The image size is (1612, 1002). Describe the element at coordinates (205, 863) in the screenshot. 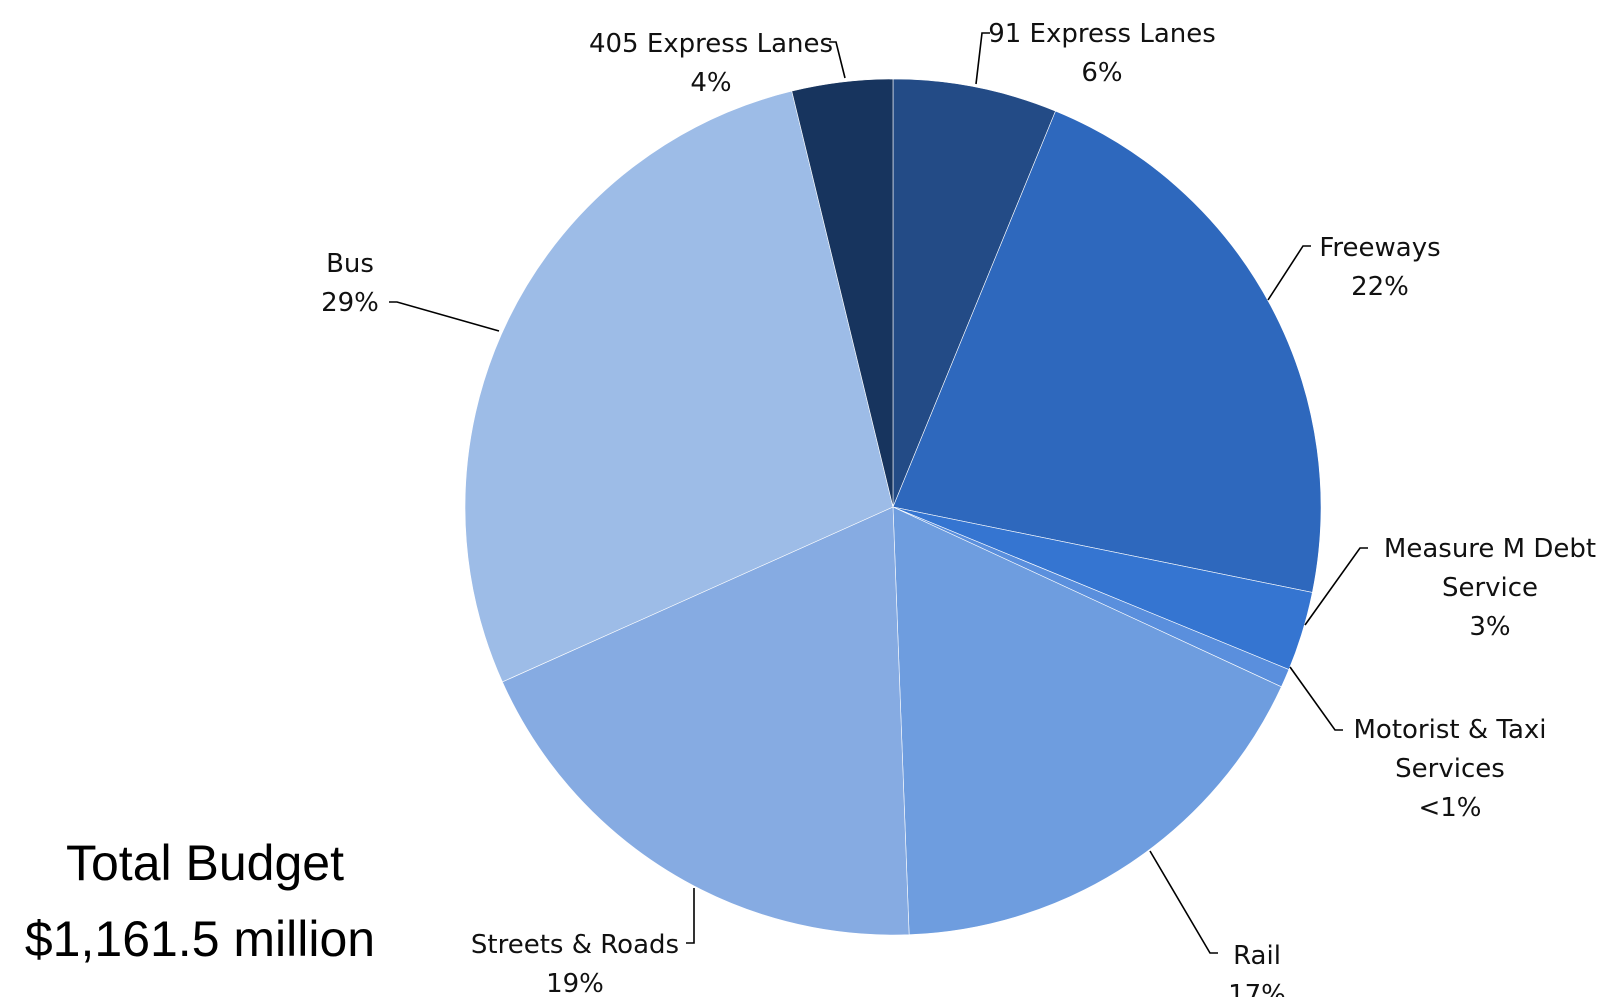

I see `total-budget-title: Total Budget` at that location.